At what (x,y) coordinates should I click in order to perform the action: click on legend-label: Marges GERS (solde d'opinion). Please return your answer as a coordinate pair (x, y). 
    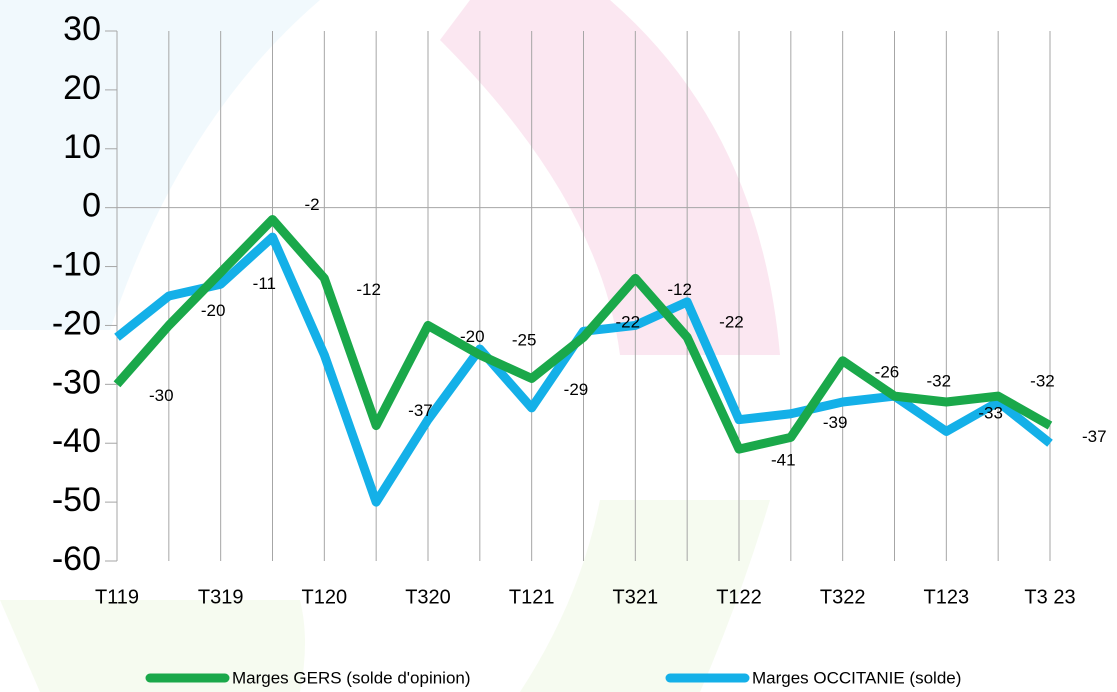
    Looking at the image, I should click on (351, 677).